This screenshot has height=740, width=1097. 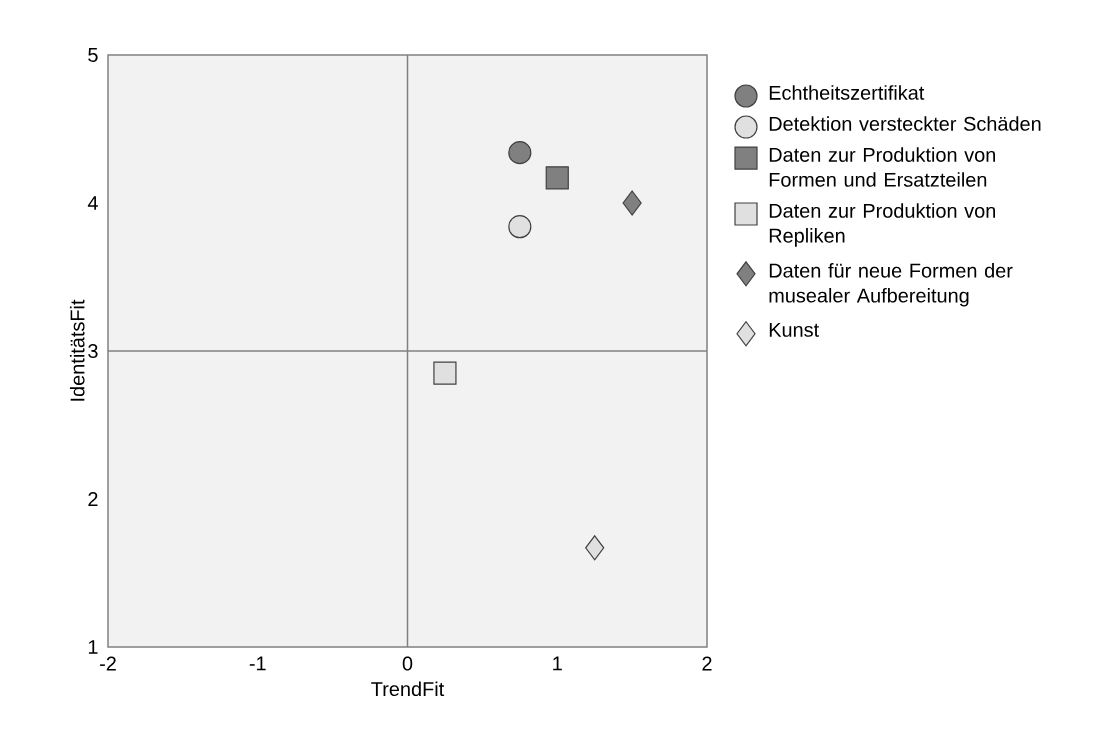 I want to click on legend-label: Detektion versteckter Schäden, so click(x=905, y=123).